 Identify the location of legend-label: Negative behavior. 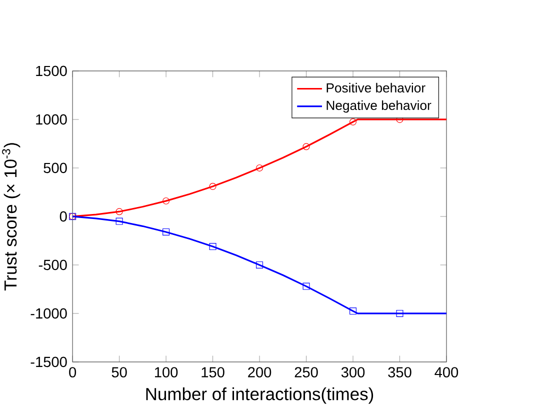
(379, 106).